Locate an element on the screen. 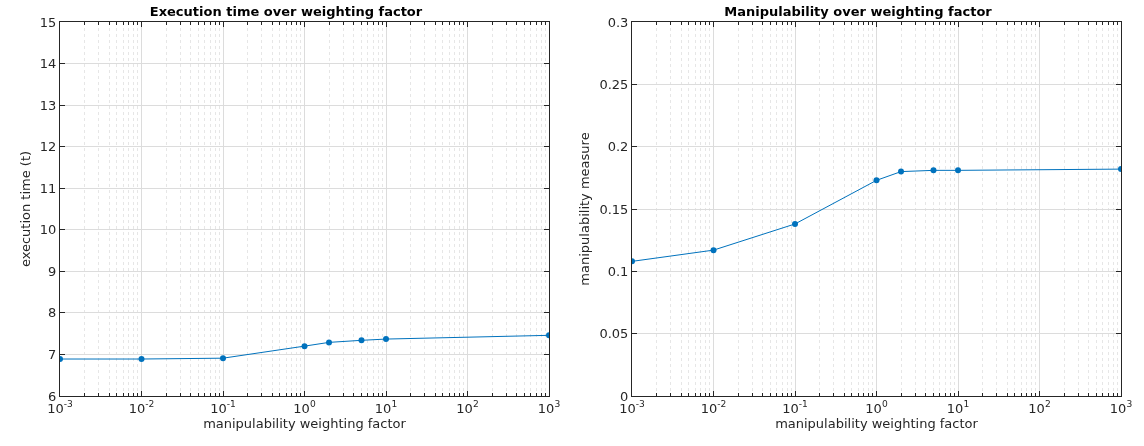 The height and width of the screenshot is (446, 1144). y-tick-label: 14 is located at coordinates (48, 64).